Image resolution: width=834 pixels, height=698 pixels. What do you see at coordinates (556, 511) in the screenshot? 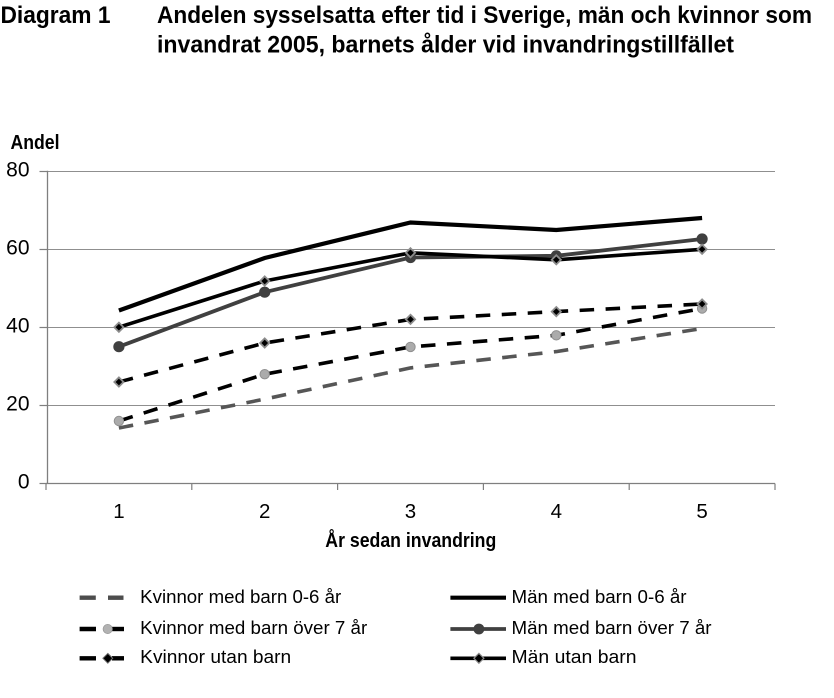
I see `svg-text: 4` at bounding box center [556, 511].